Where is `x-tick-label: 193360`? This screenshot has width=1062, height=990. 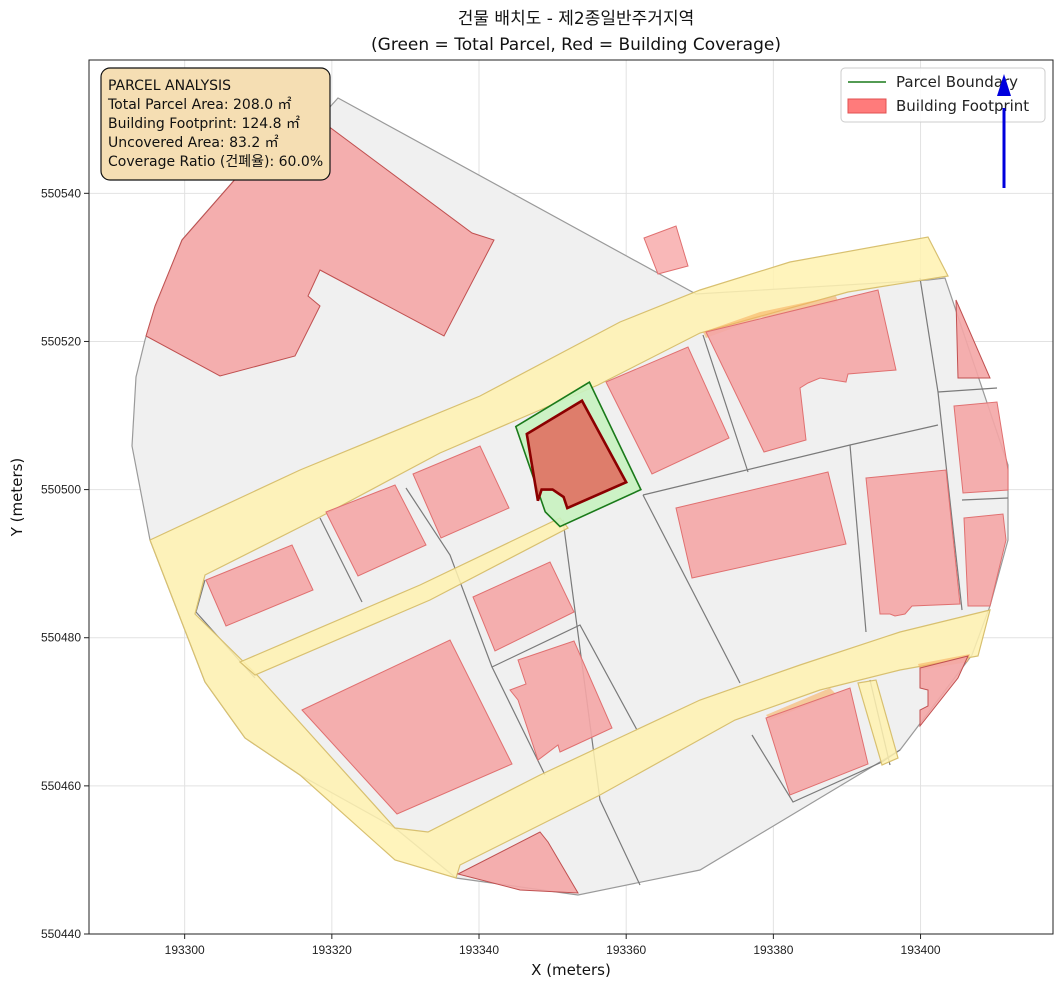
x-tick-label: 193360 is located at coordinates (626, 950).